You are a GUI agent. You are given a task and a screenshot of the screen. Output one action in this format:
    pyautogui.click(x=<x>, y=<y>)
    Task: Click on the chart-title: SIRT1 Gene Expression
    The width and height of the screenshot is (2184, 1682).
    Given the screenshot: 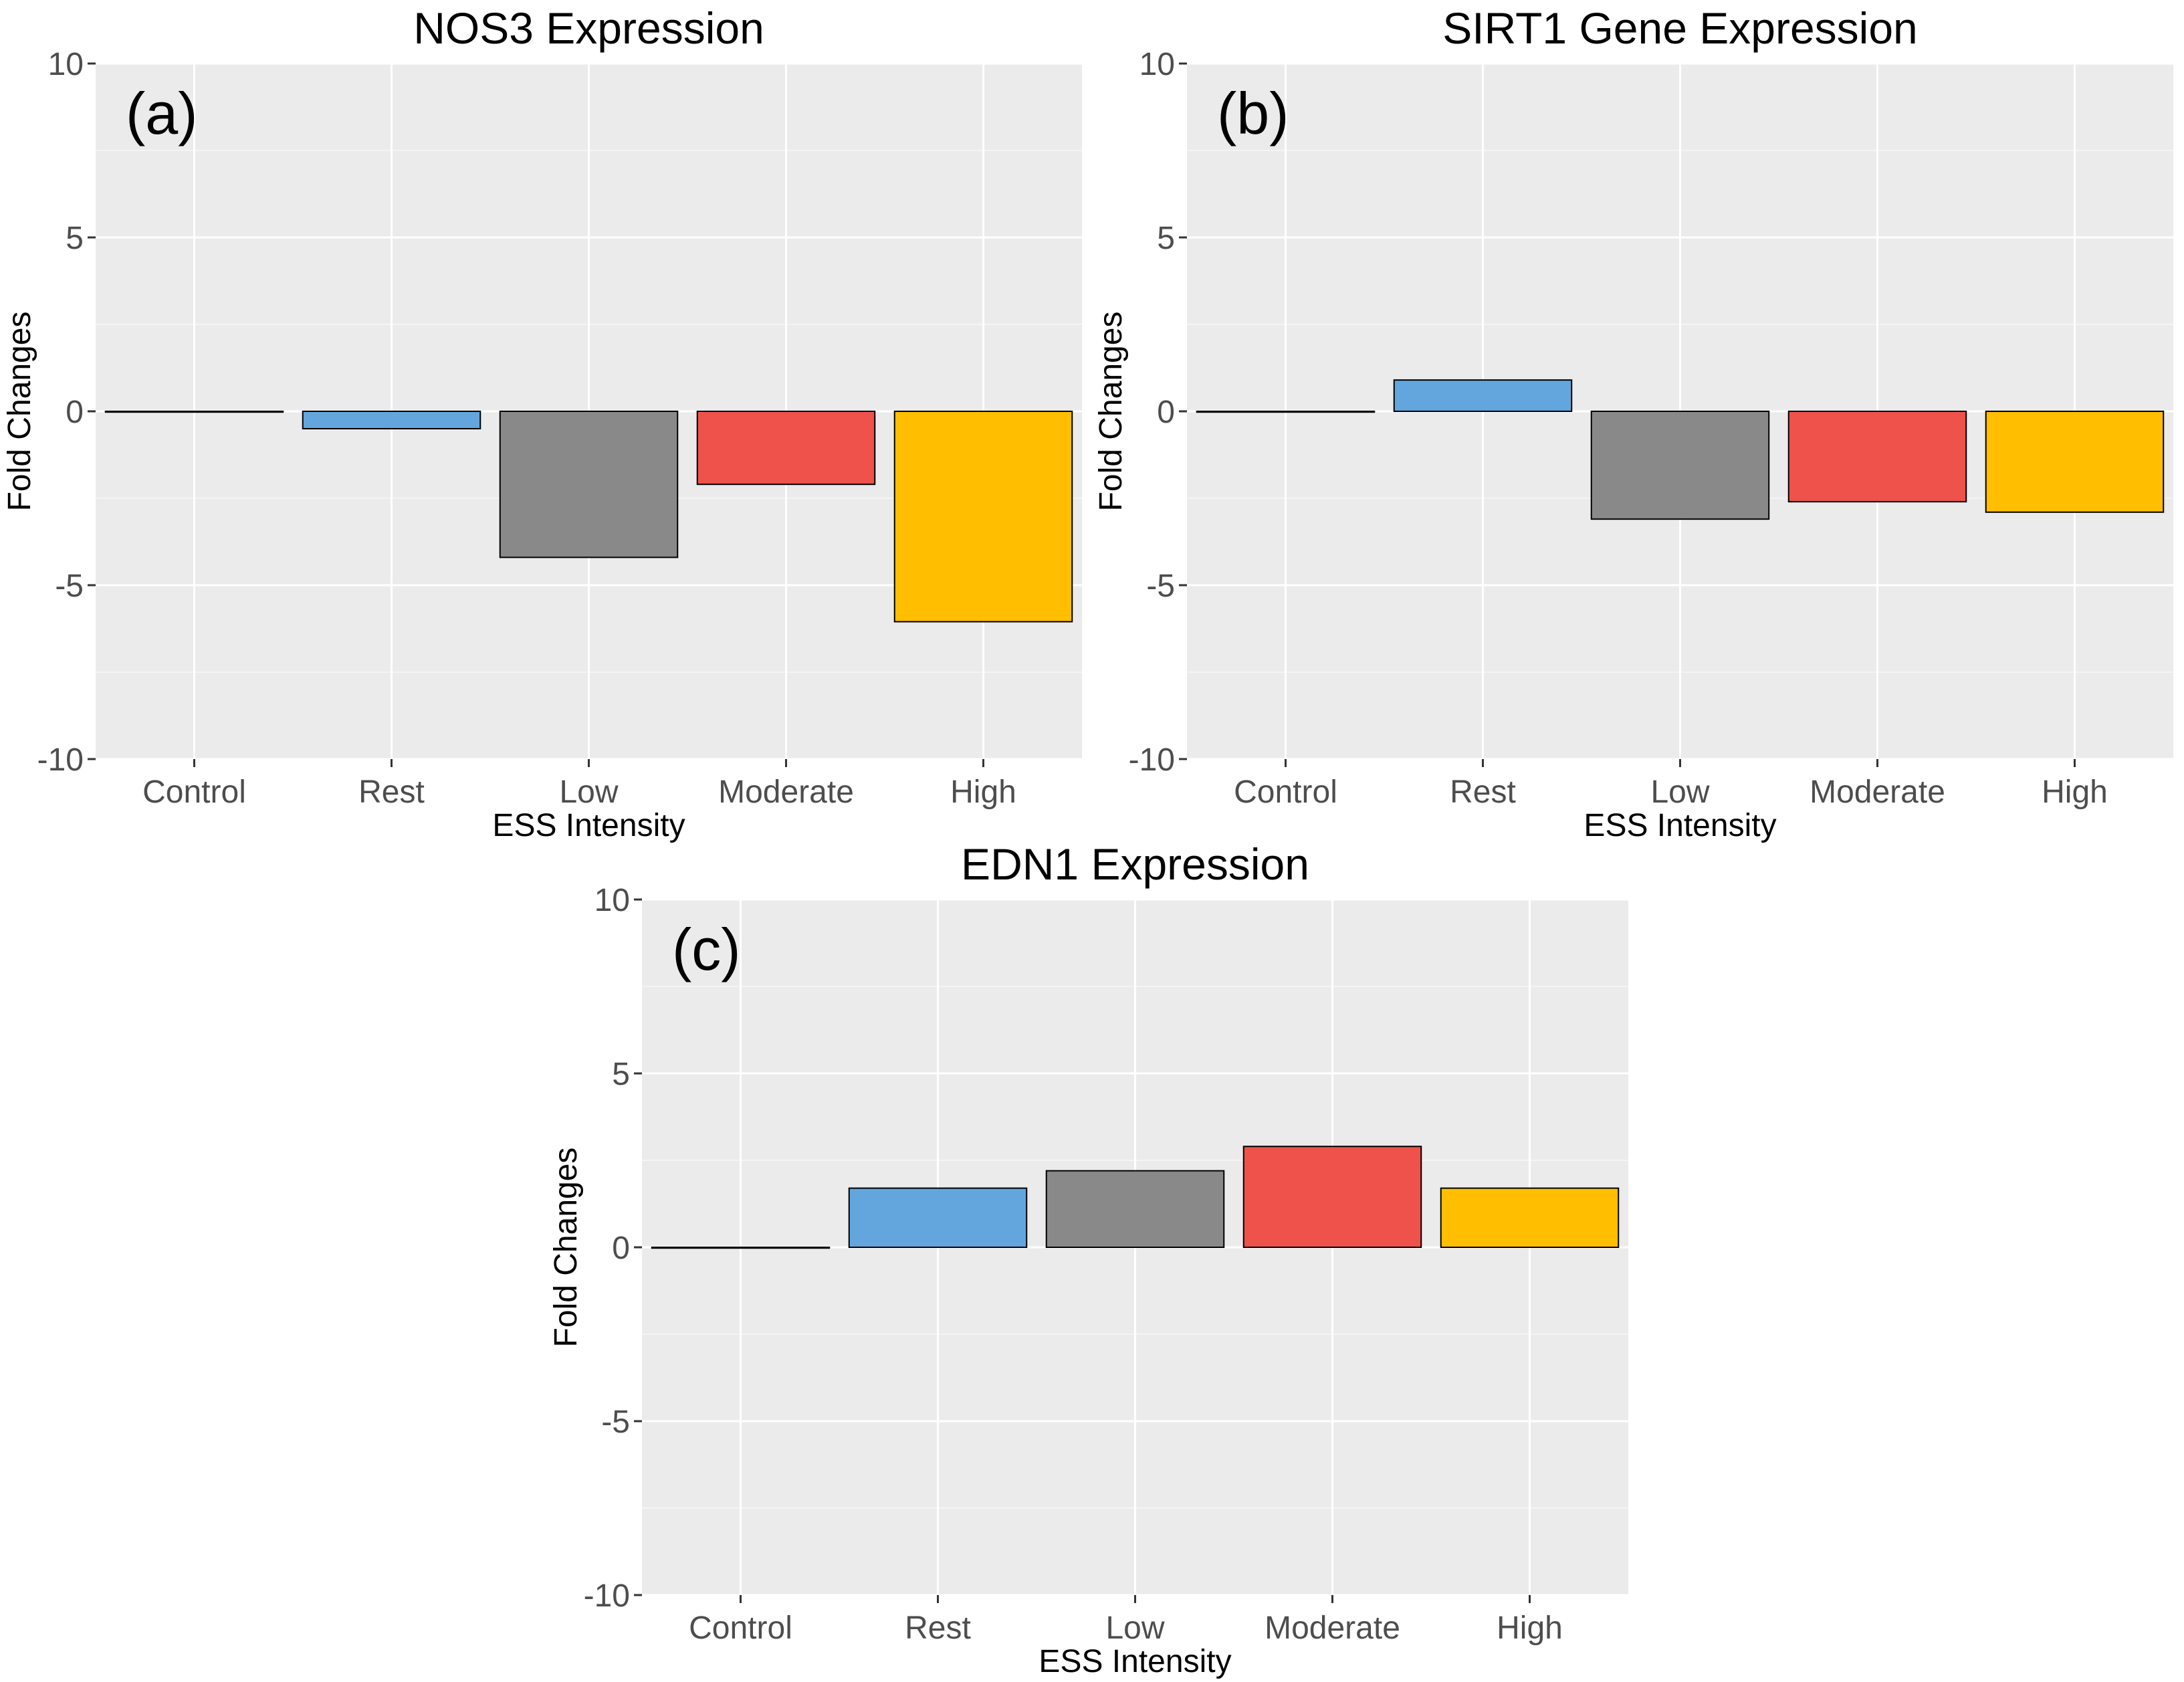 What is the action you would take?
    pyautogui.click(x=1680, y=28)
    